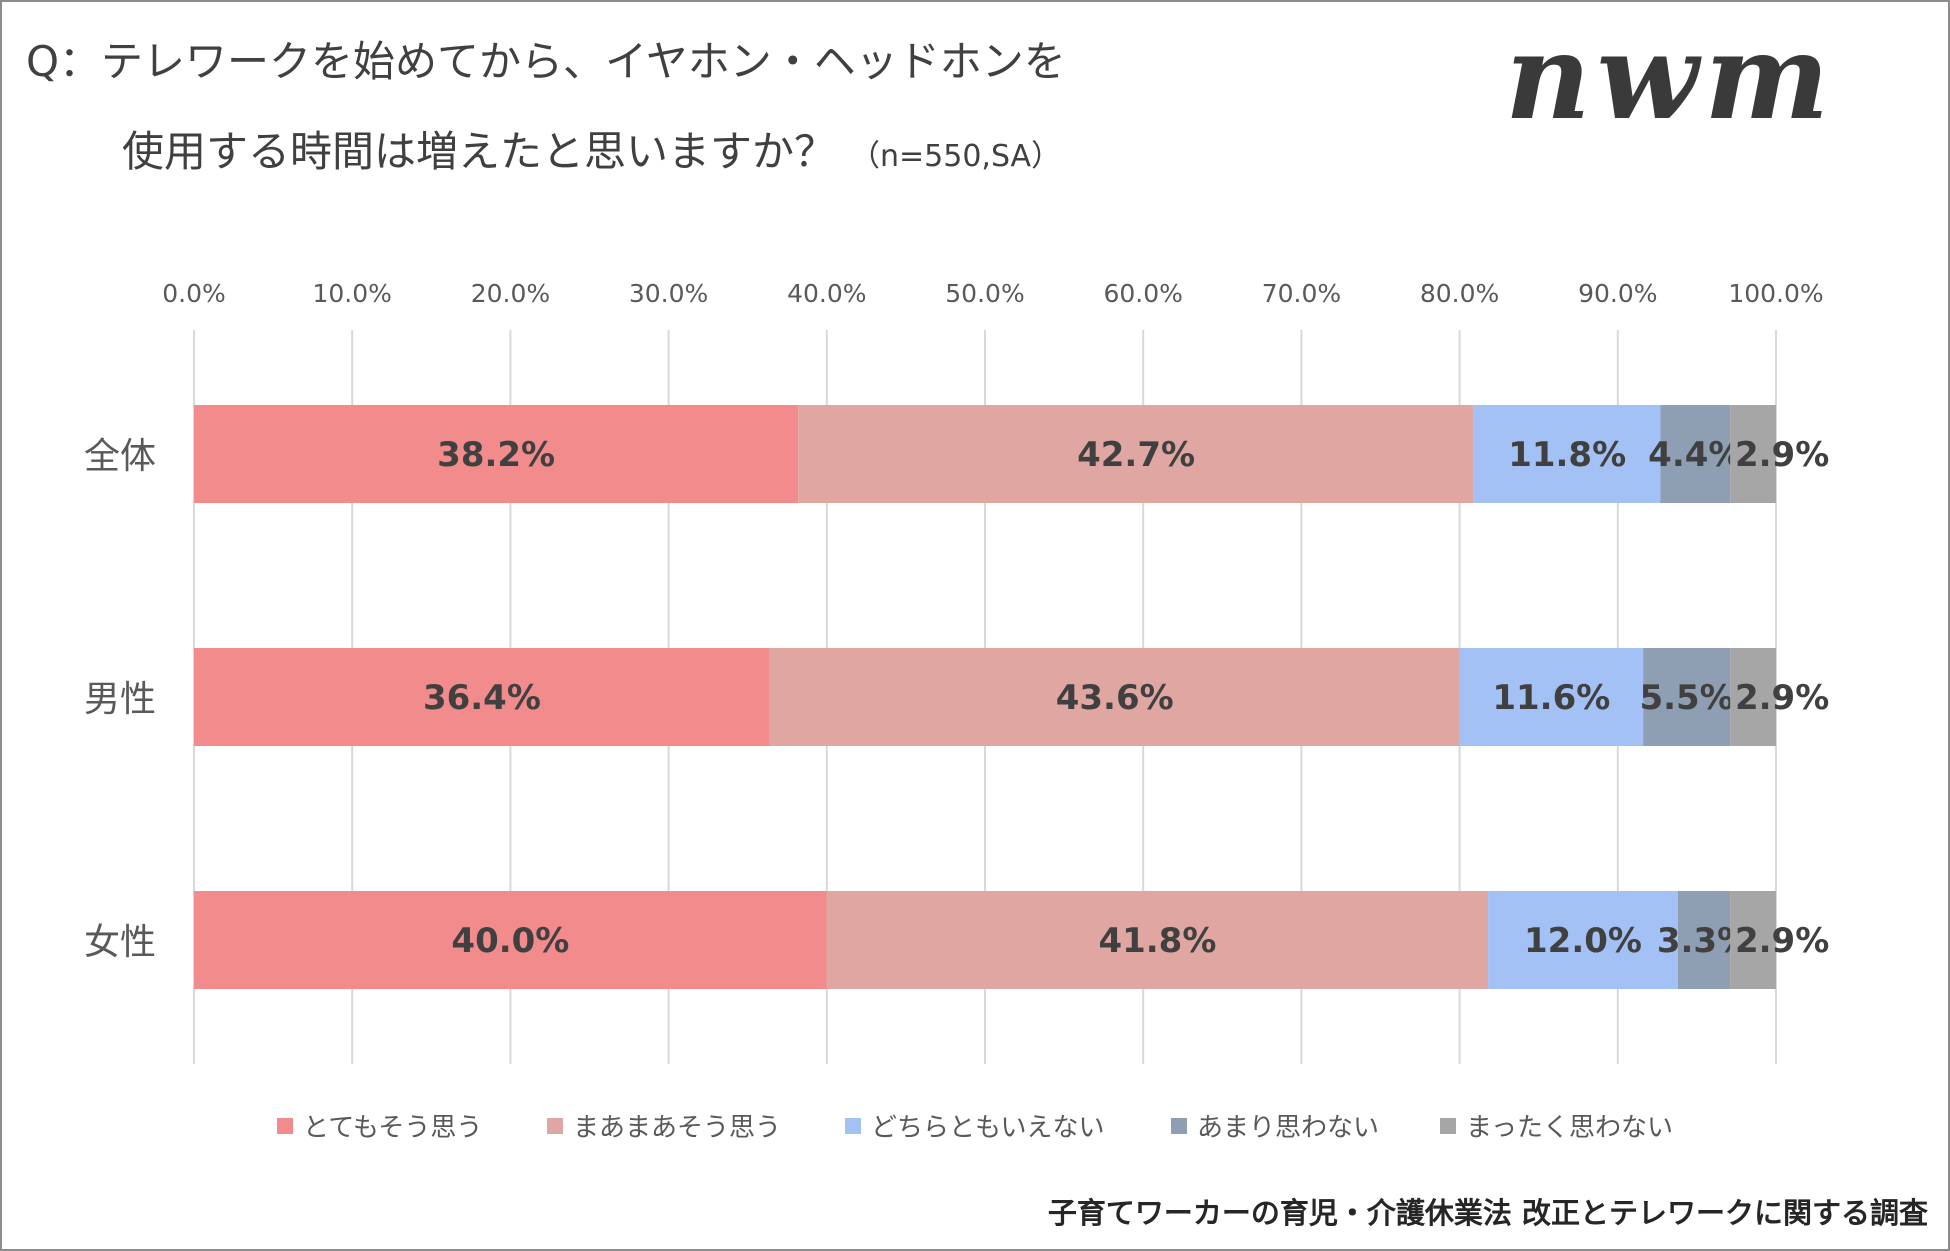  What do you see at coordinates (1459, 293) in the screenshot?
I see `x-tick-label: 80.0%` at bounding box center [1459, 293].